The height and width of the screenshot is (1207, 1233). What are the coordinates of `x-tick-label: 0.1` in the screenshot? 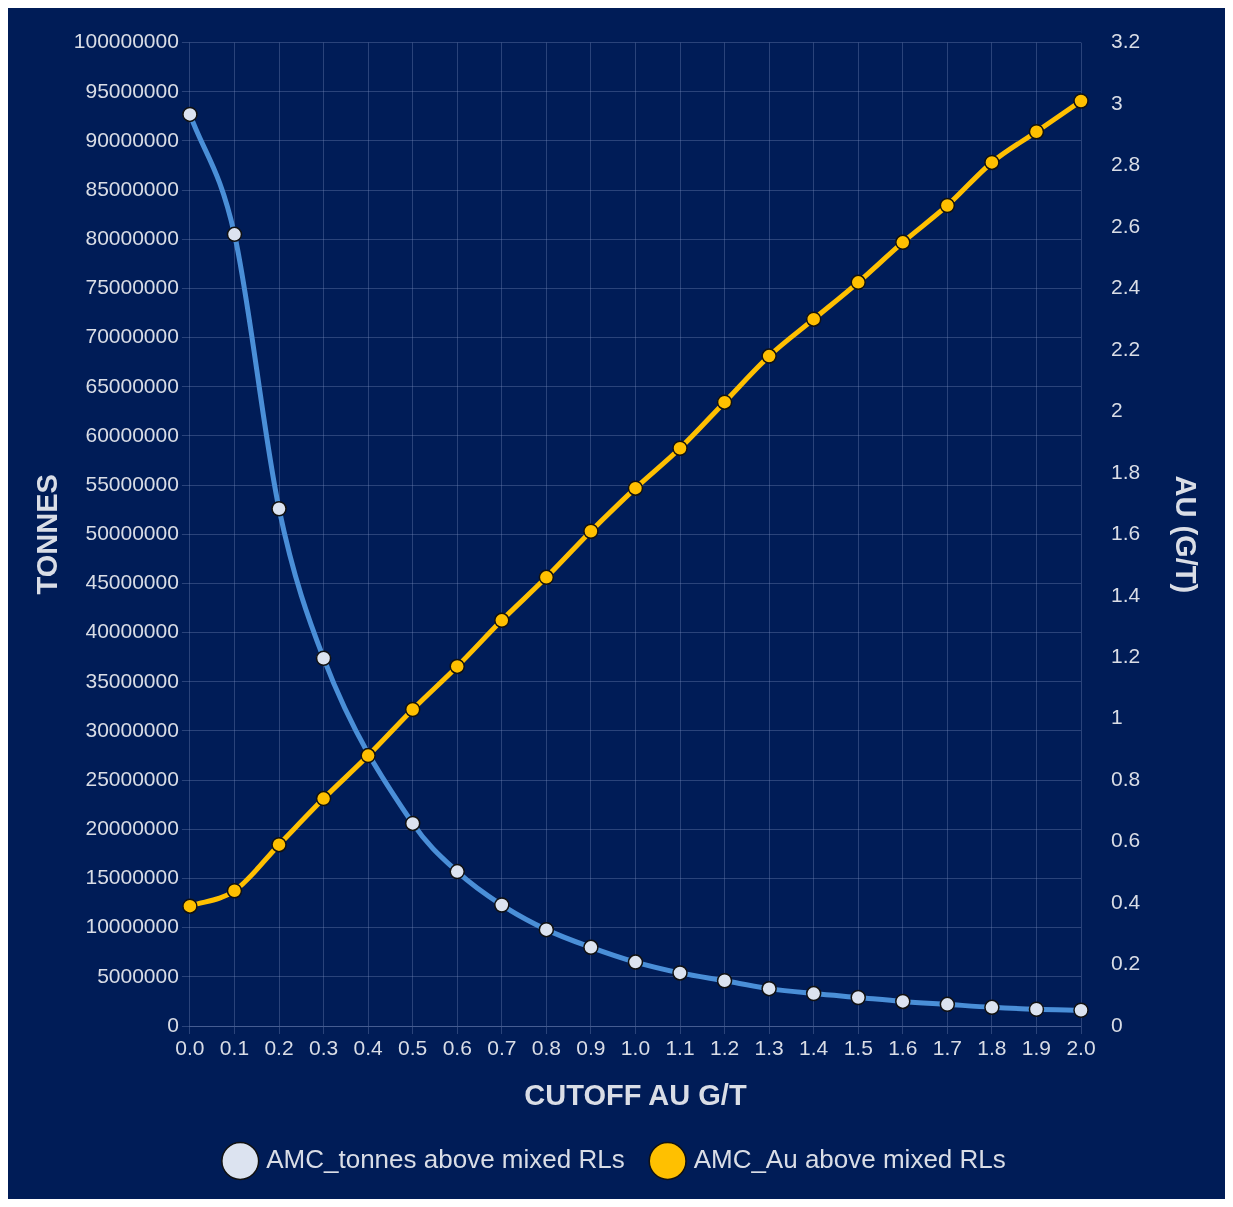 It's located at (234, 1048).